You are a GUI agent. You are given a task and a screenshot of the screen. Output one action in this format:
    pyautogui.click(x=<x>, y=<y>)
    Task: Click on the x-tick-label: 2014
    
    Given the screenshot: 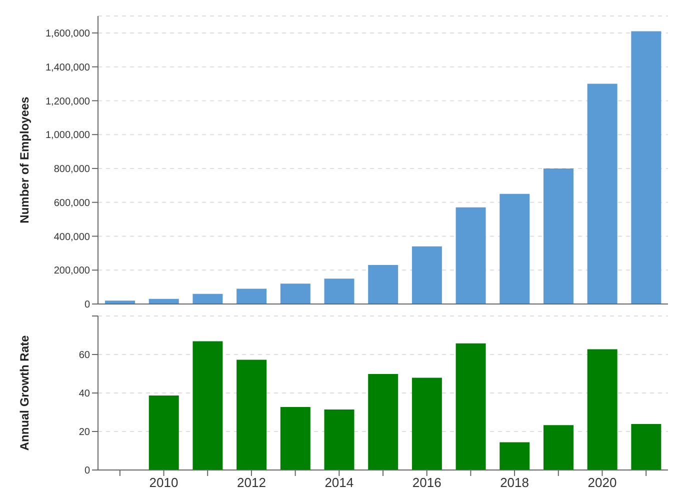 What is the action you would take?
    pyautogui.click(x=339, y=482)
    